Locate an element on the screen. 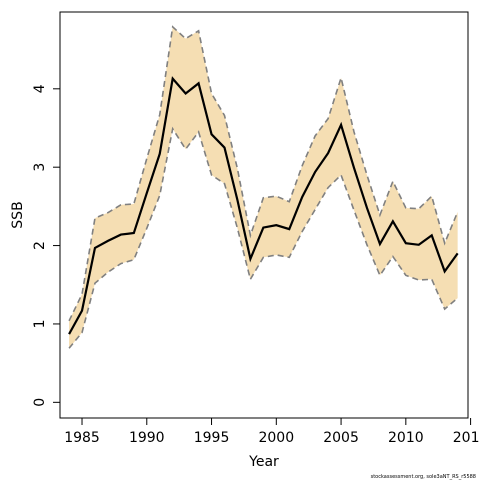  x-tick-label: 2010 is located at coordinates (406, 438).